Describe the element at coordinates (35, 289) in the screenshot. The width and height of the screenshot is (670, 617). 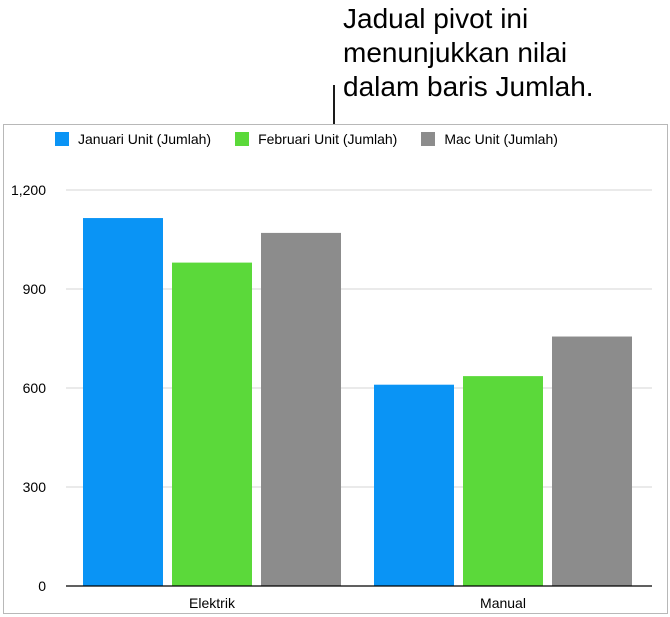
I see `y-tick-label-900: 900` at that location.